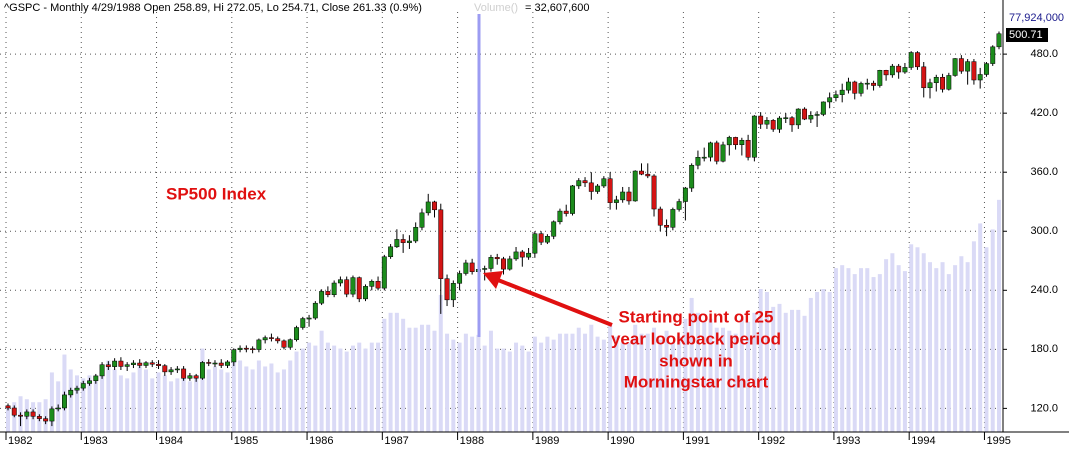 Image resolution: width=1069 pixels, height=450 pixels. Describe the element at coordinates (1044, 231) in the screenshot. I see `y-tick-label: 300.0` at that location.